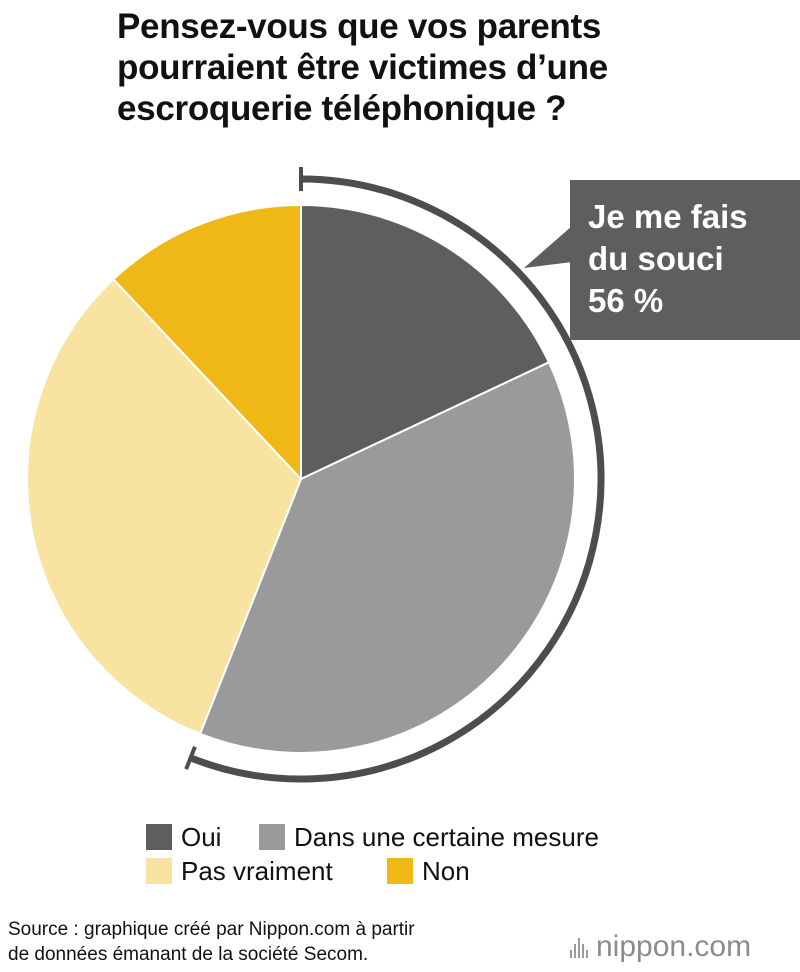 This screenshot has height=972, width=800. I want to click on nippon-bars-icon, so click(580, 947).